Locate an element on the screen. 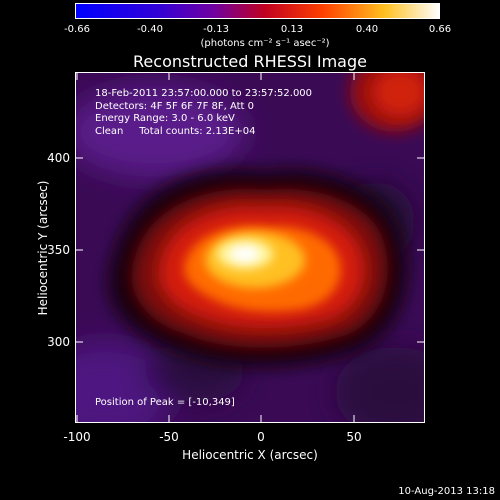 The width and height of the screenshot is (500, 500). peak-position: Position of Peak = [-10,349] is located at coordinates (165, 402).